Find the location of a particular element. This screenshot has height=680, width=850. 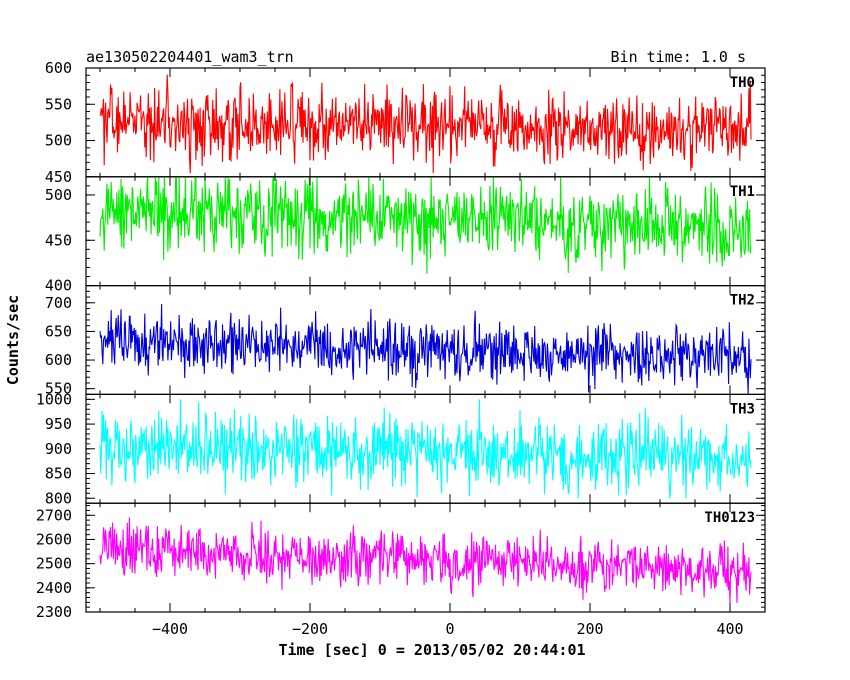

x-axis-title: Time [sec] 0 = 2013/05/02 20:44:01 is located at coordinates (431, 650).